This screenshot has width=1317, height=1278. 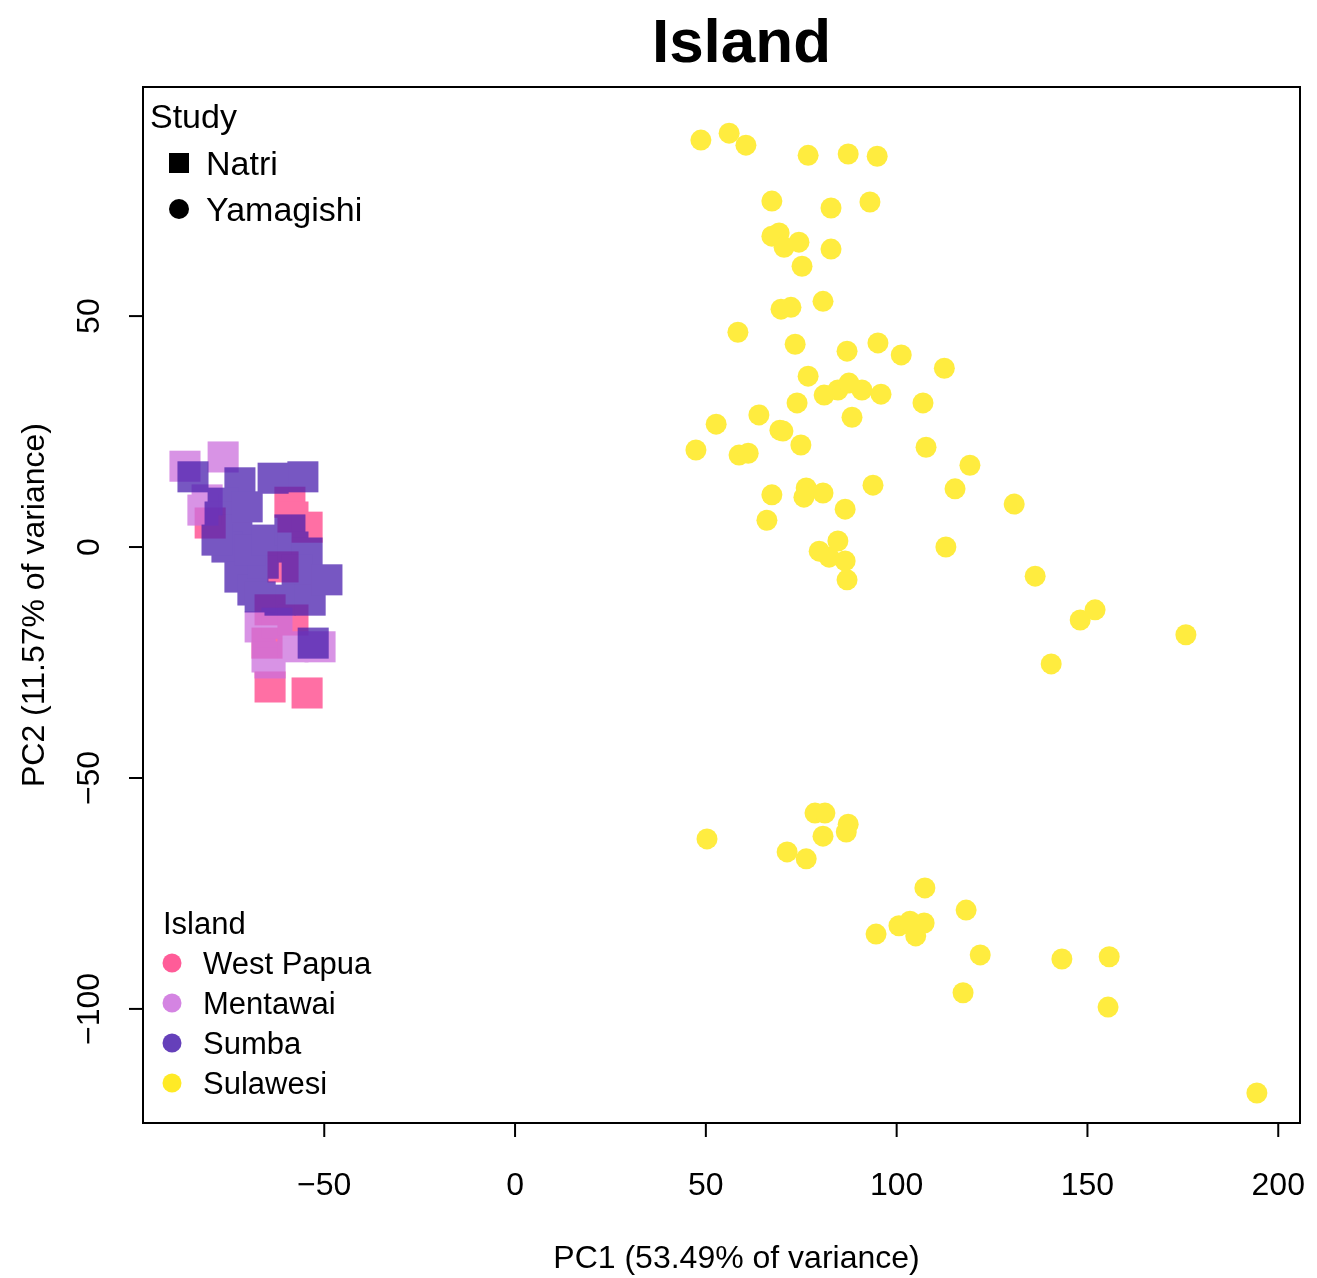 I want to click on chart-title: Island, so click(x=741, y=40).